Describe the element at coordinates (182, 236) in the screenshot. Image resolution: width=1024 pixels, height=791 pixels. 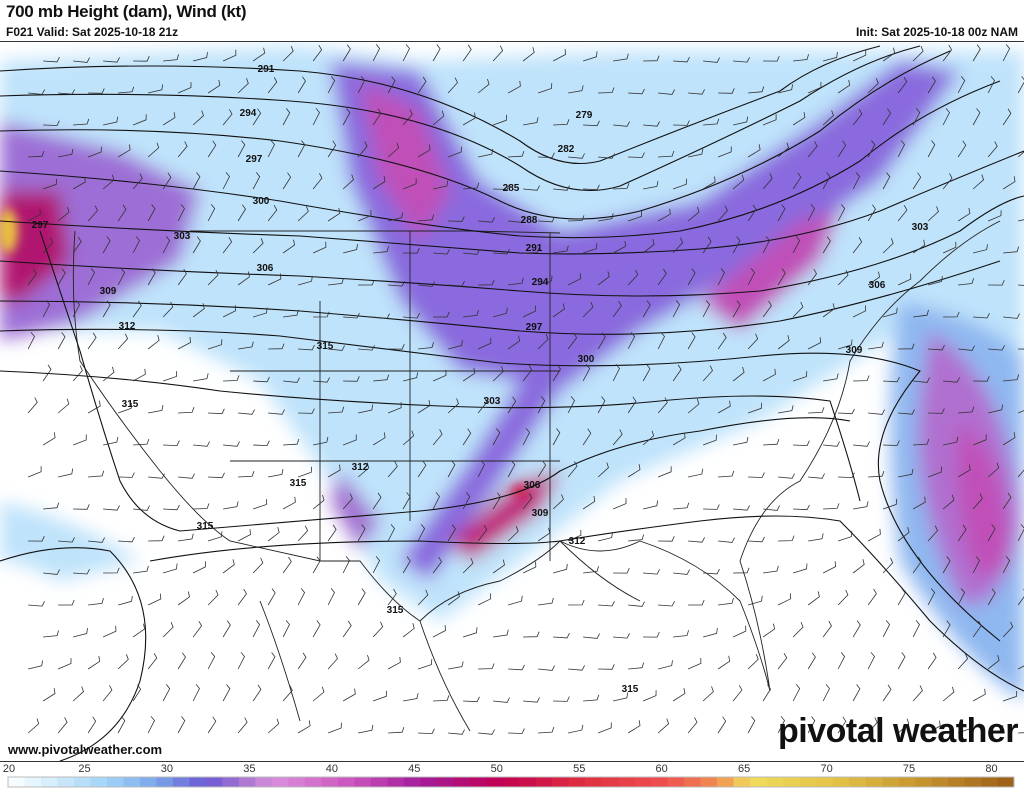
I see `height-contour-label: 303` at that location.